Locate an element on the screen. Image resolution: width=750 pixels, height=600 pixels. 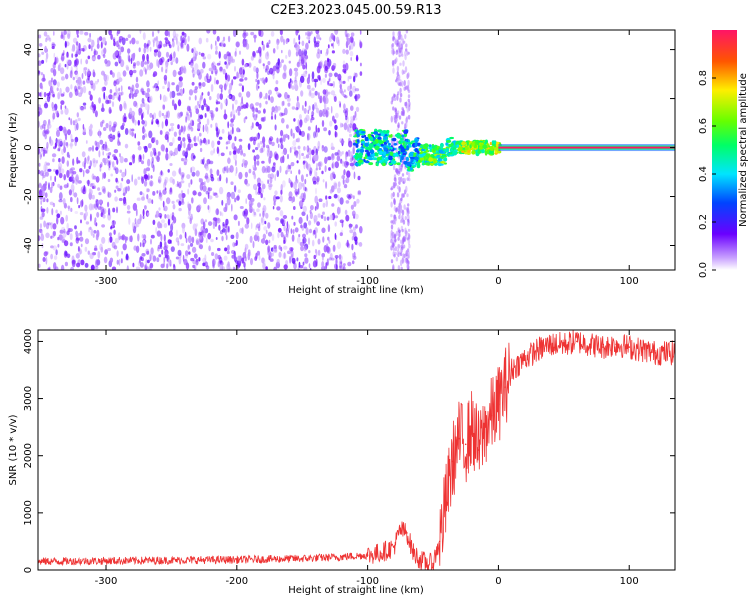
y-tick-label: 40 is located at coordinates (28, 49).